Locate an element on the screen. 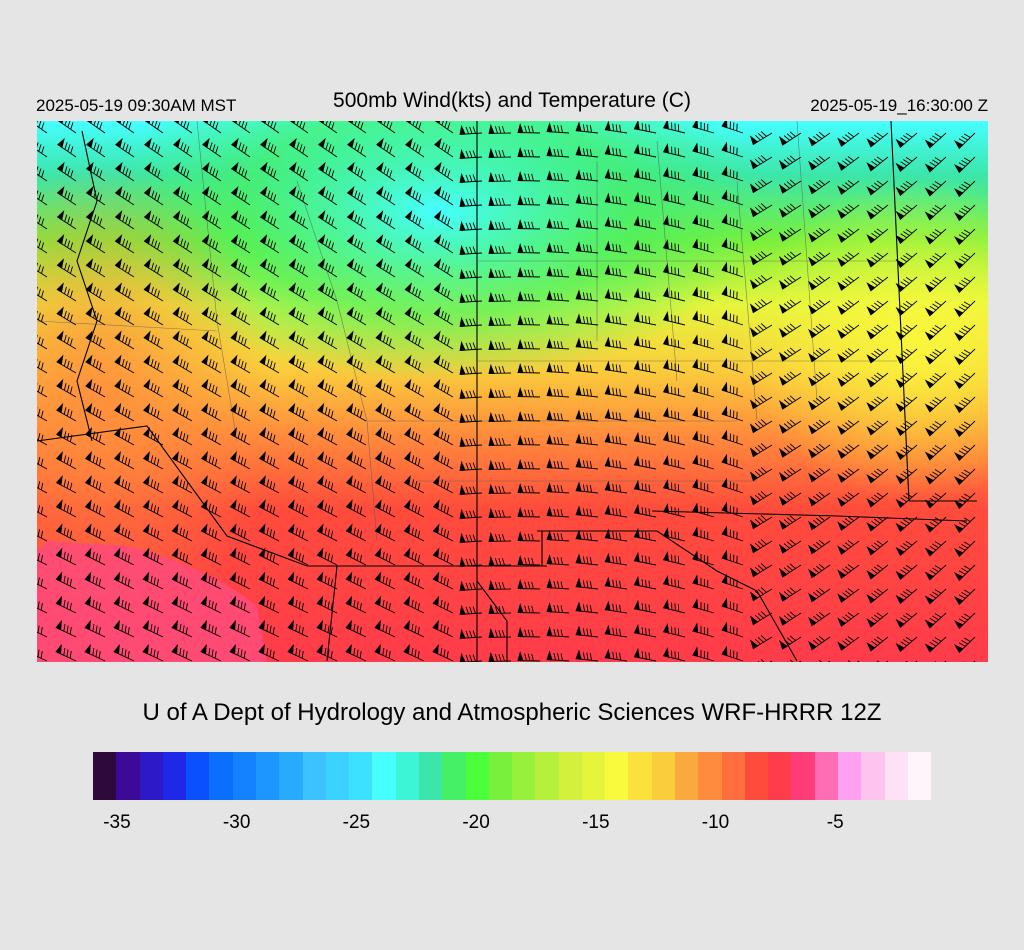 The width and height of the screenshot is (1024, 950). valid-time-label: 2025-05-19 09:30AM MST is located at coordinates (136, 105).